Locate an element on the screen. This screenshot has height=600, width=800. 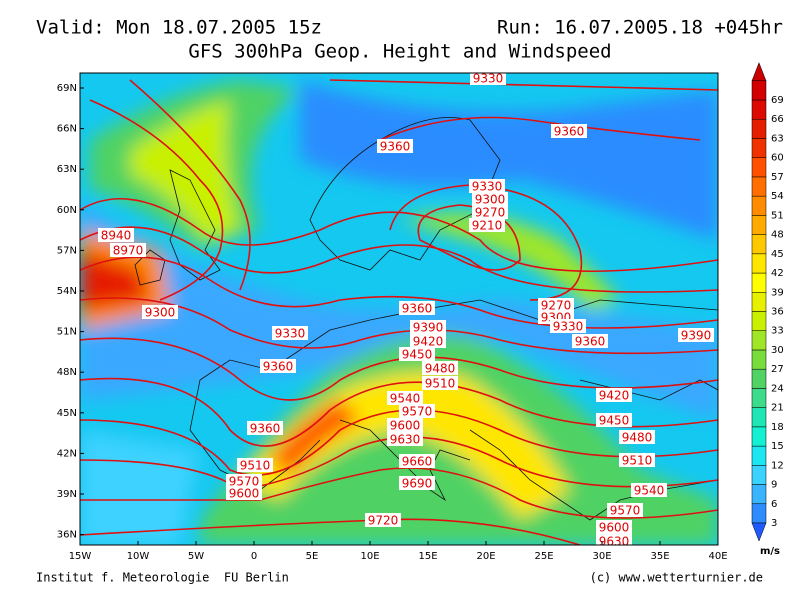
colorbar-label: 54 is located at coordinates (777, 196).